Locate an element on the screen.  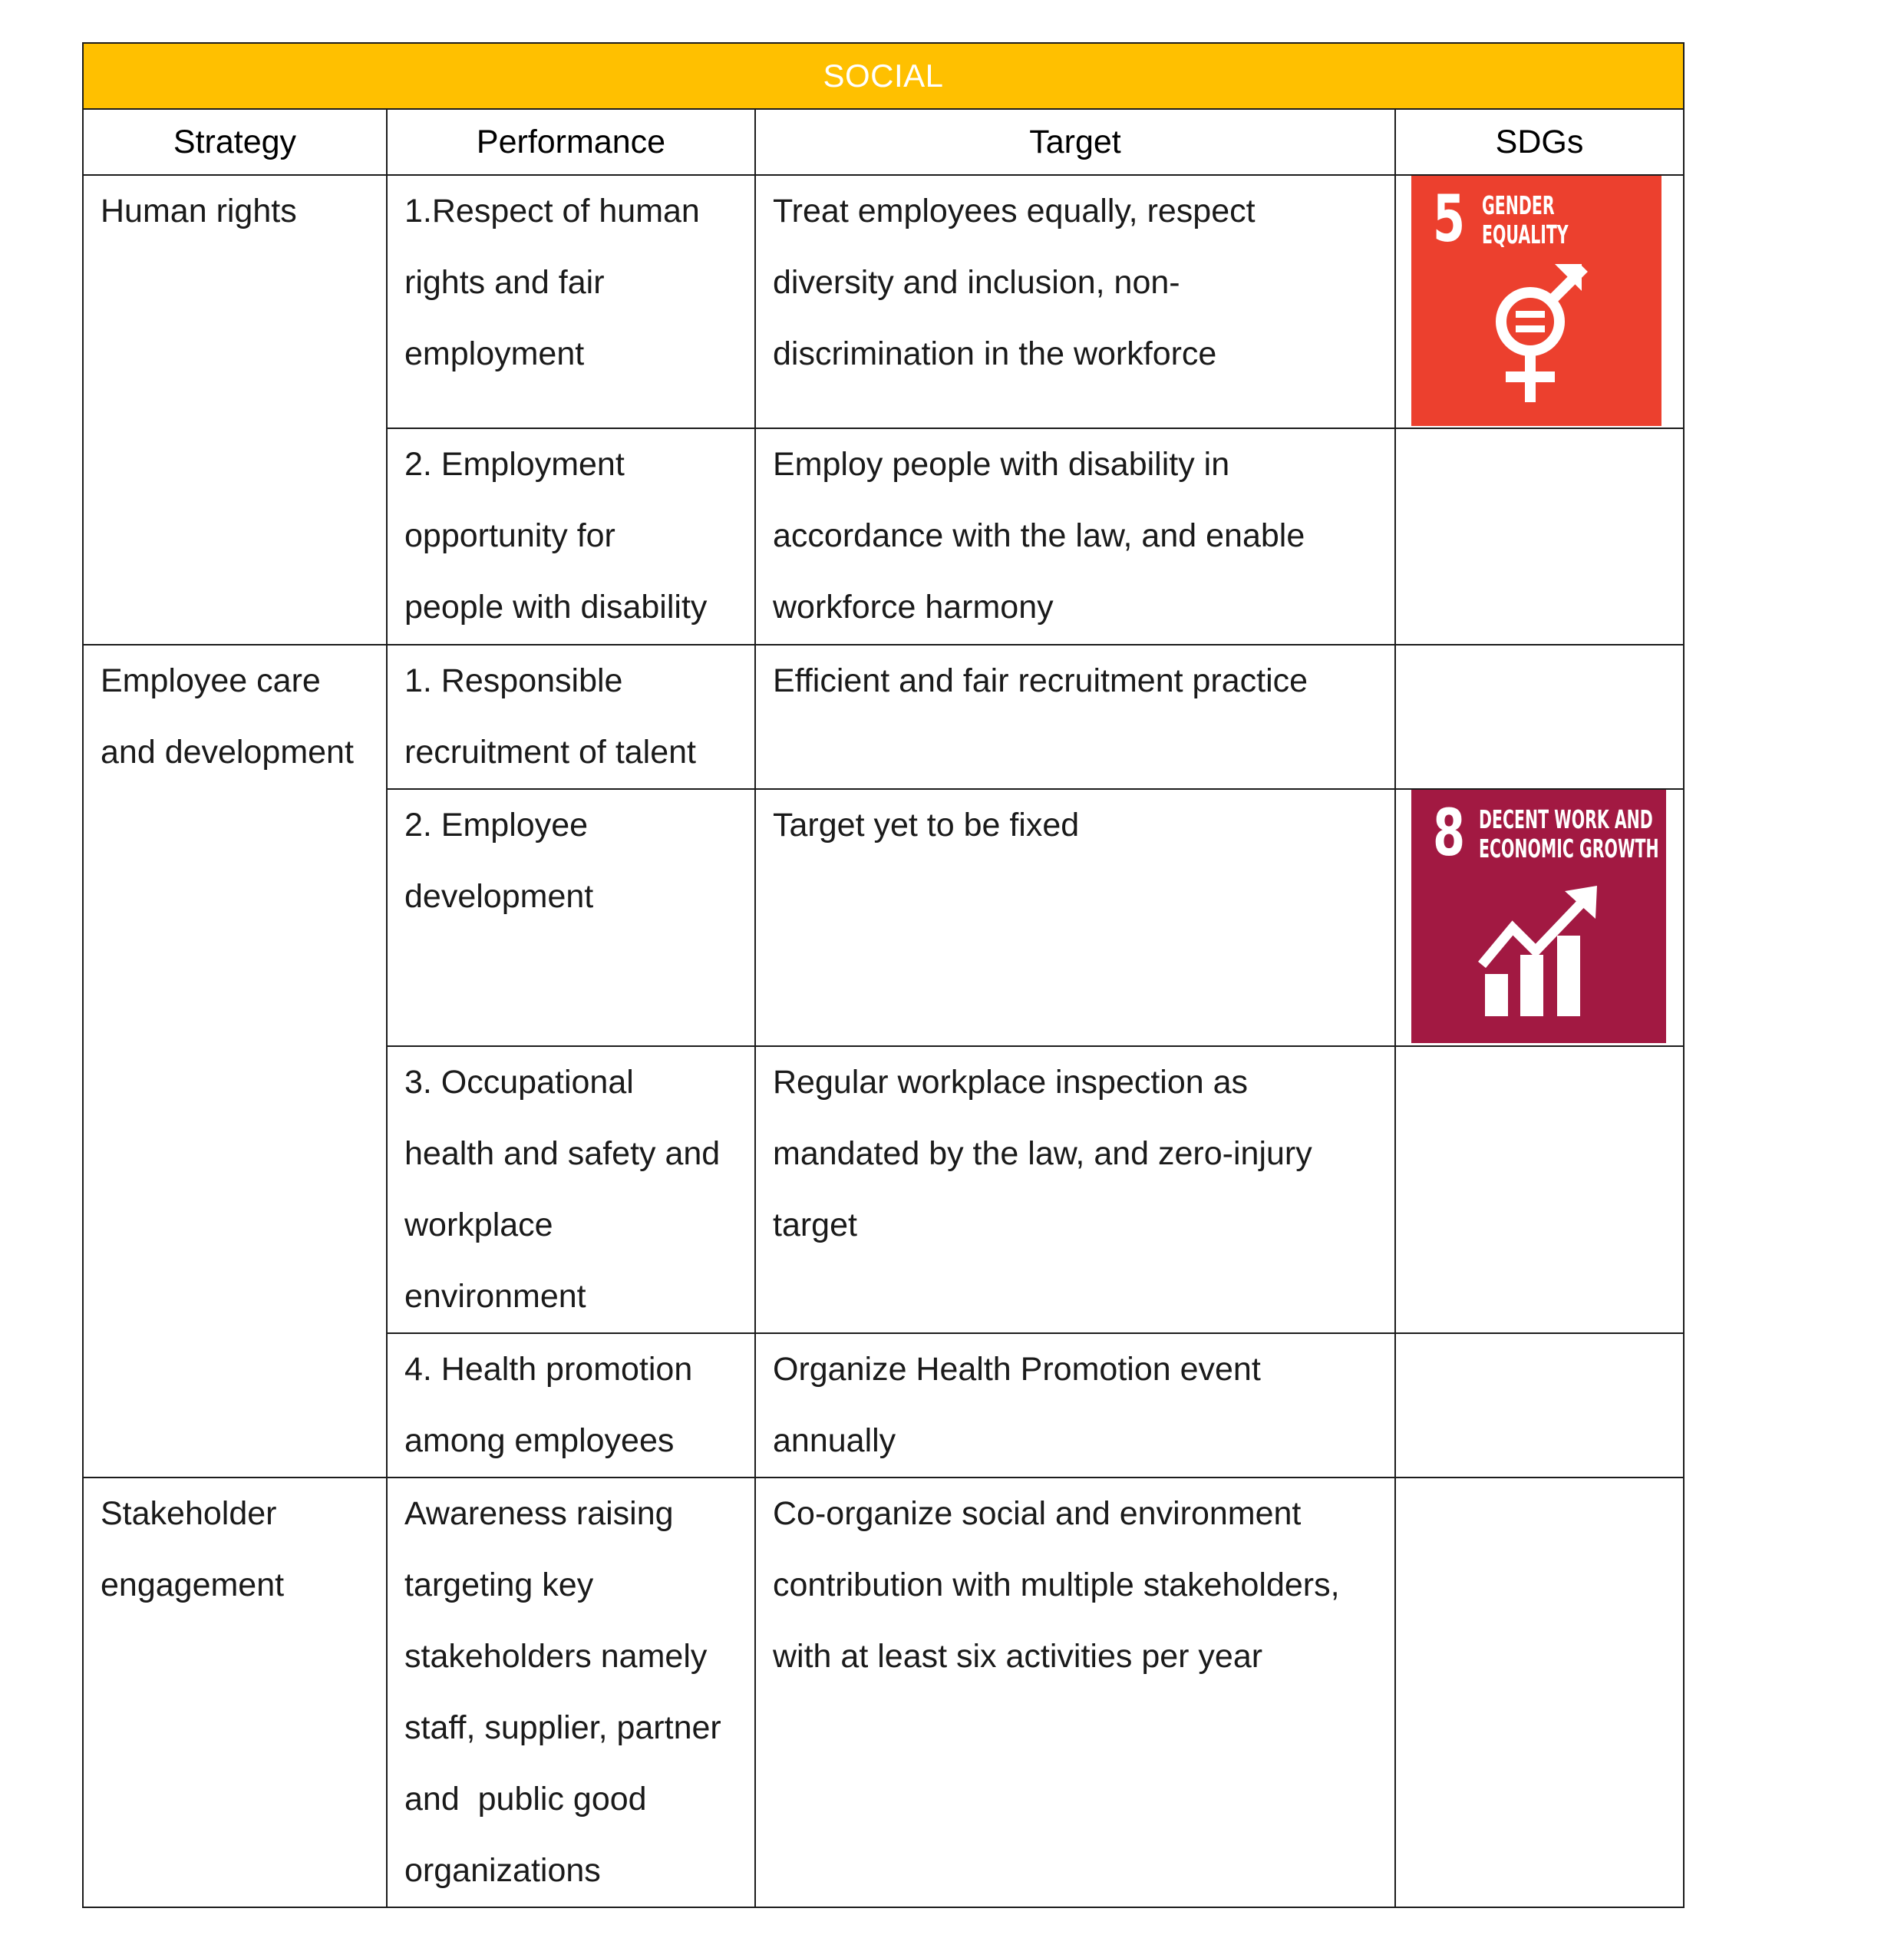
sdg-cell: 5 GENDER EQUALITY is located at coordinates (1539, 301).